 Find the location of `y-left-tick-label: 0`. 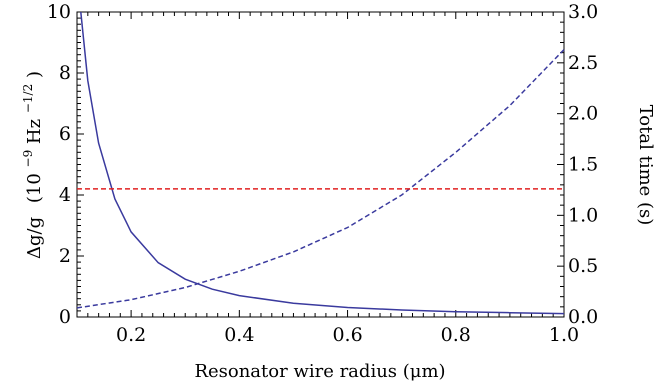

y-left-tick-label: 0 is located at coordinates (65, 317).